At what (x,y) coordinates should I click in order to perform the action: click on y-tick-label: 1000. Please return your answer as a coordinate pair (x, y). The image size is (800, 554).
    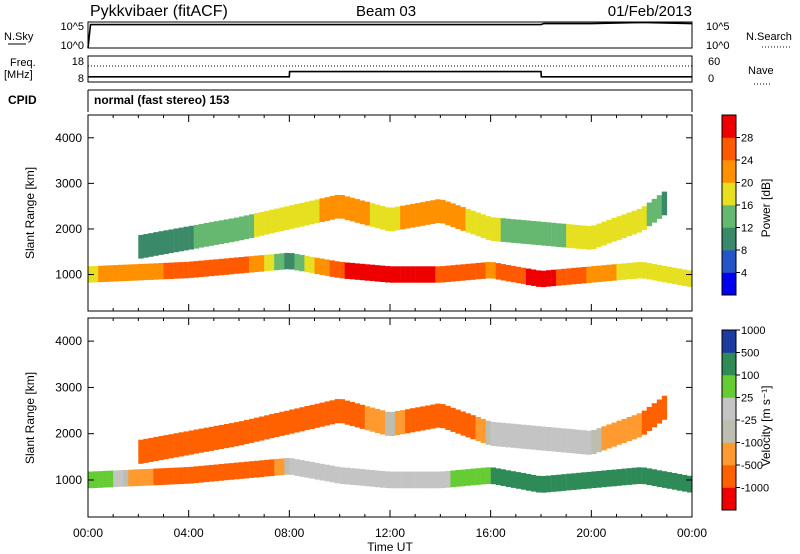
    Looking at the image, I should click on (68, 275).